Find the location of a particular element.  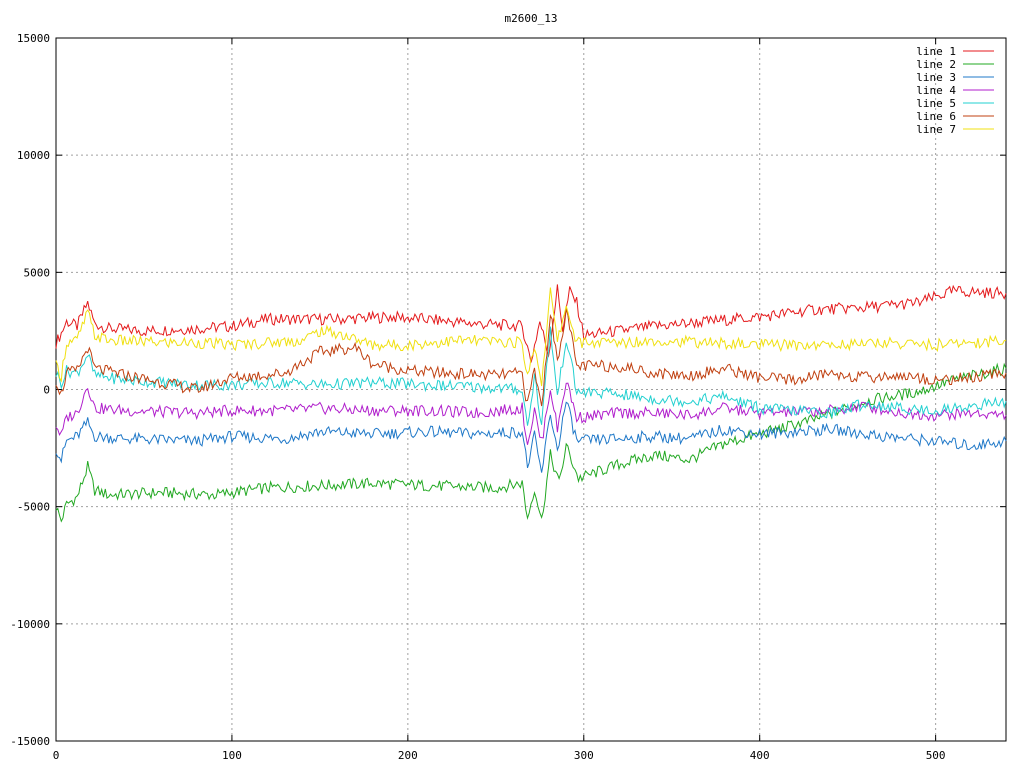

y-axis-tick-labels: 15000 10000 5000 0 -5000 -10000 -15000 is located at coordinates (30, 390).